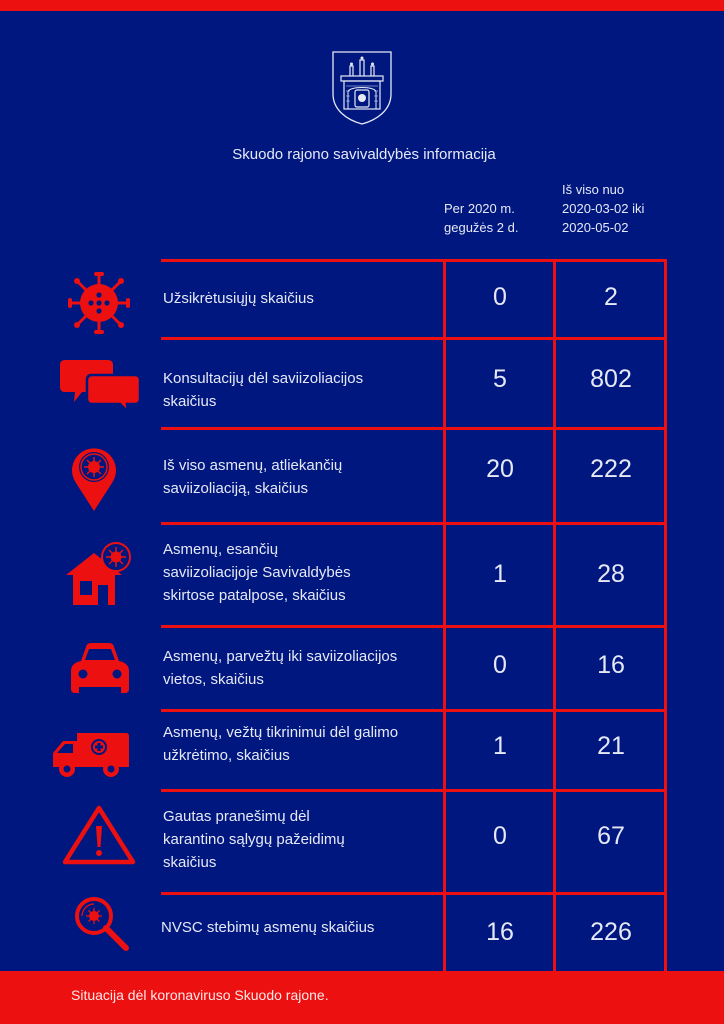  What do you see at coordinates (611, 469) in the screenshot?
I see `total-value: 222` at bounding box center [611, 469].